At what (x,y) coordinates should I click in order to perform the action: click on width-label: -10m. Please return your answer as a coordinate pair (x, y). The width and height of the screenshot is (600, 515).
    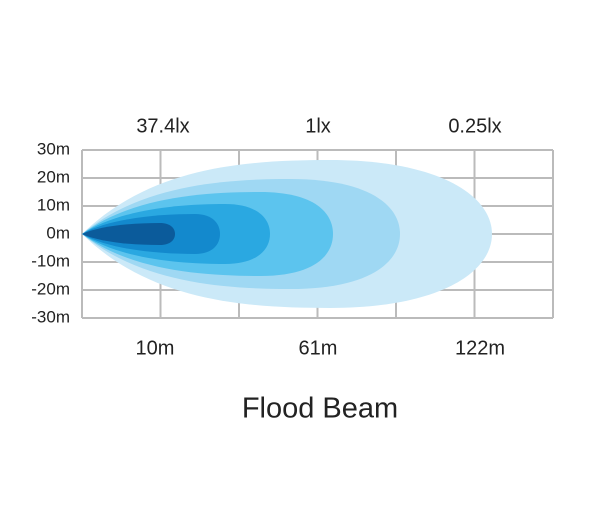
    Looking at the image, I should click on (50, 260).